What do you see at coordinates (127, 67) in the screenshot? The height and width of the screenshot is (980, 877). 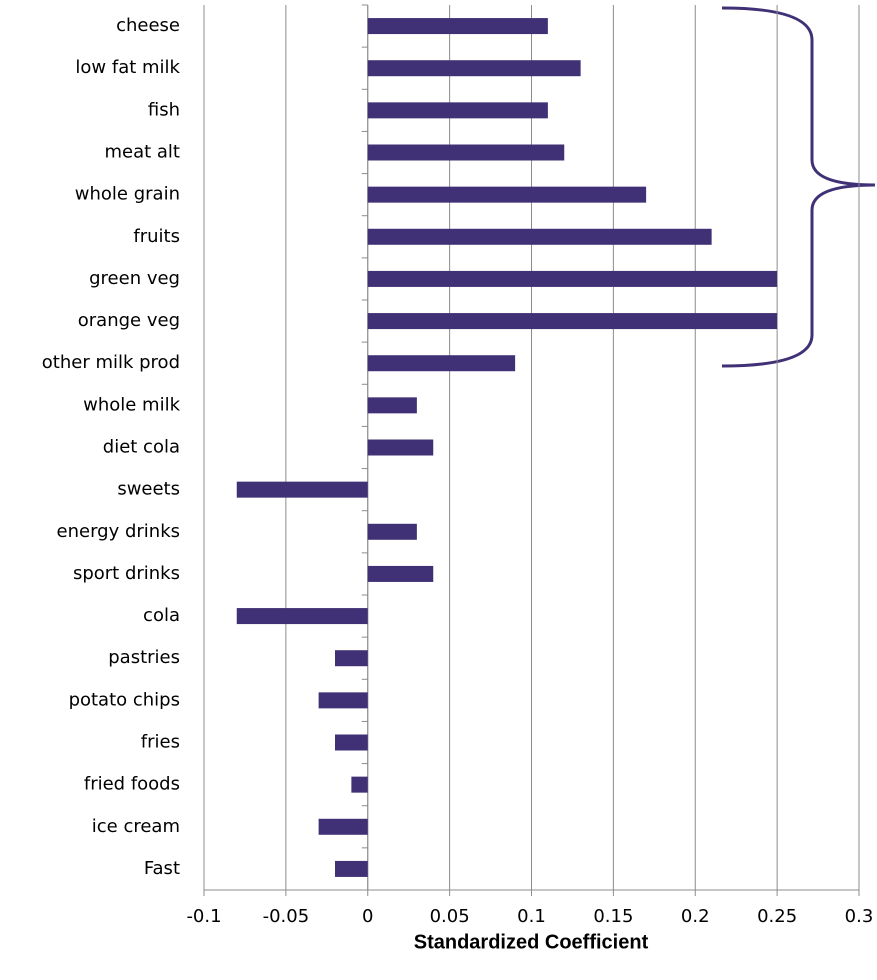 I see `y-tick-label: low fat milk` at bounding box center [127, 67].